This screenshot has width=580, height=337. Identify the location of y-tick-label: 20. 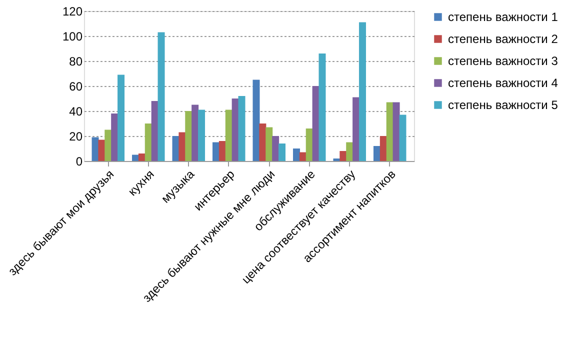
(76, 137).